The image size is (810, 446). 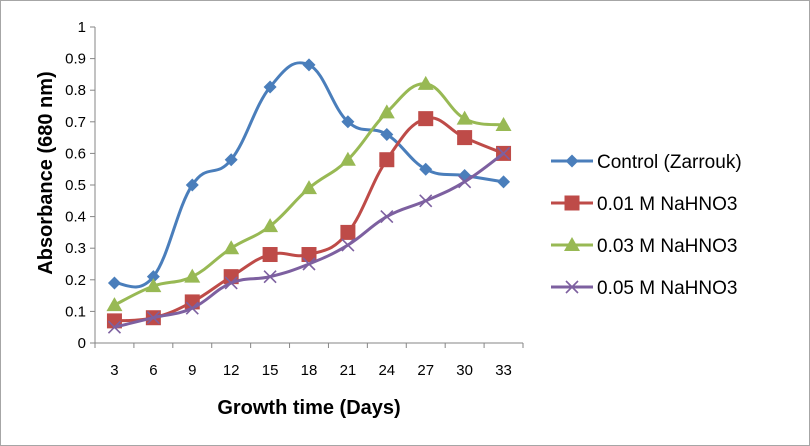 I want to click on y-tick-label: 0.8, so click(x=75, y=90).